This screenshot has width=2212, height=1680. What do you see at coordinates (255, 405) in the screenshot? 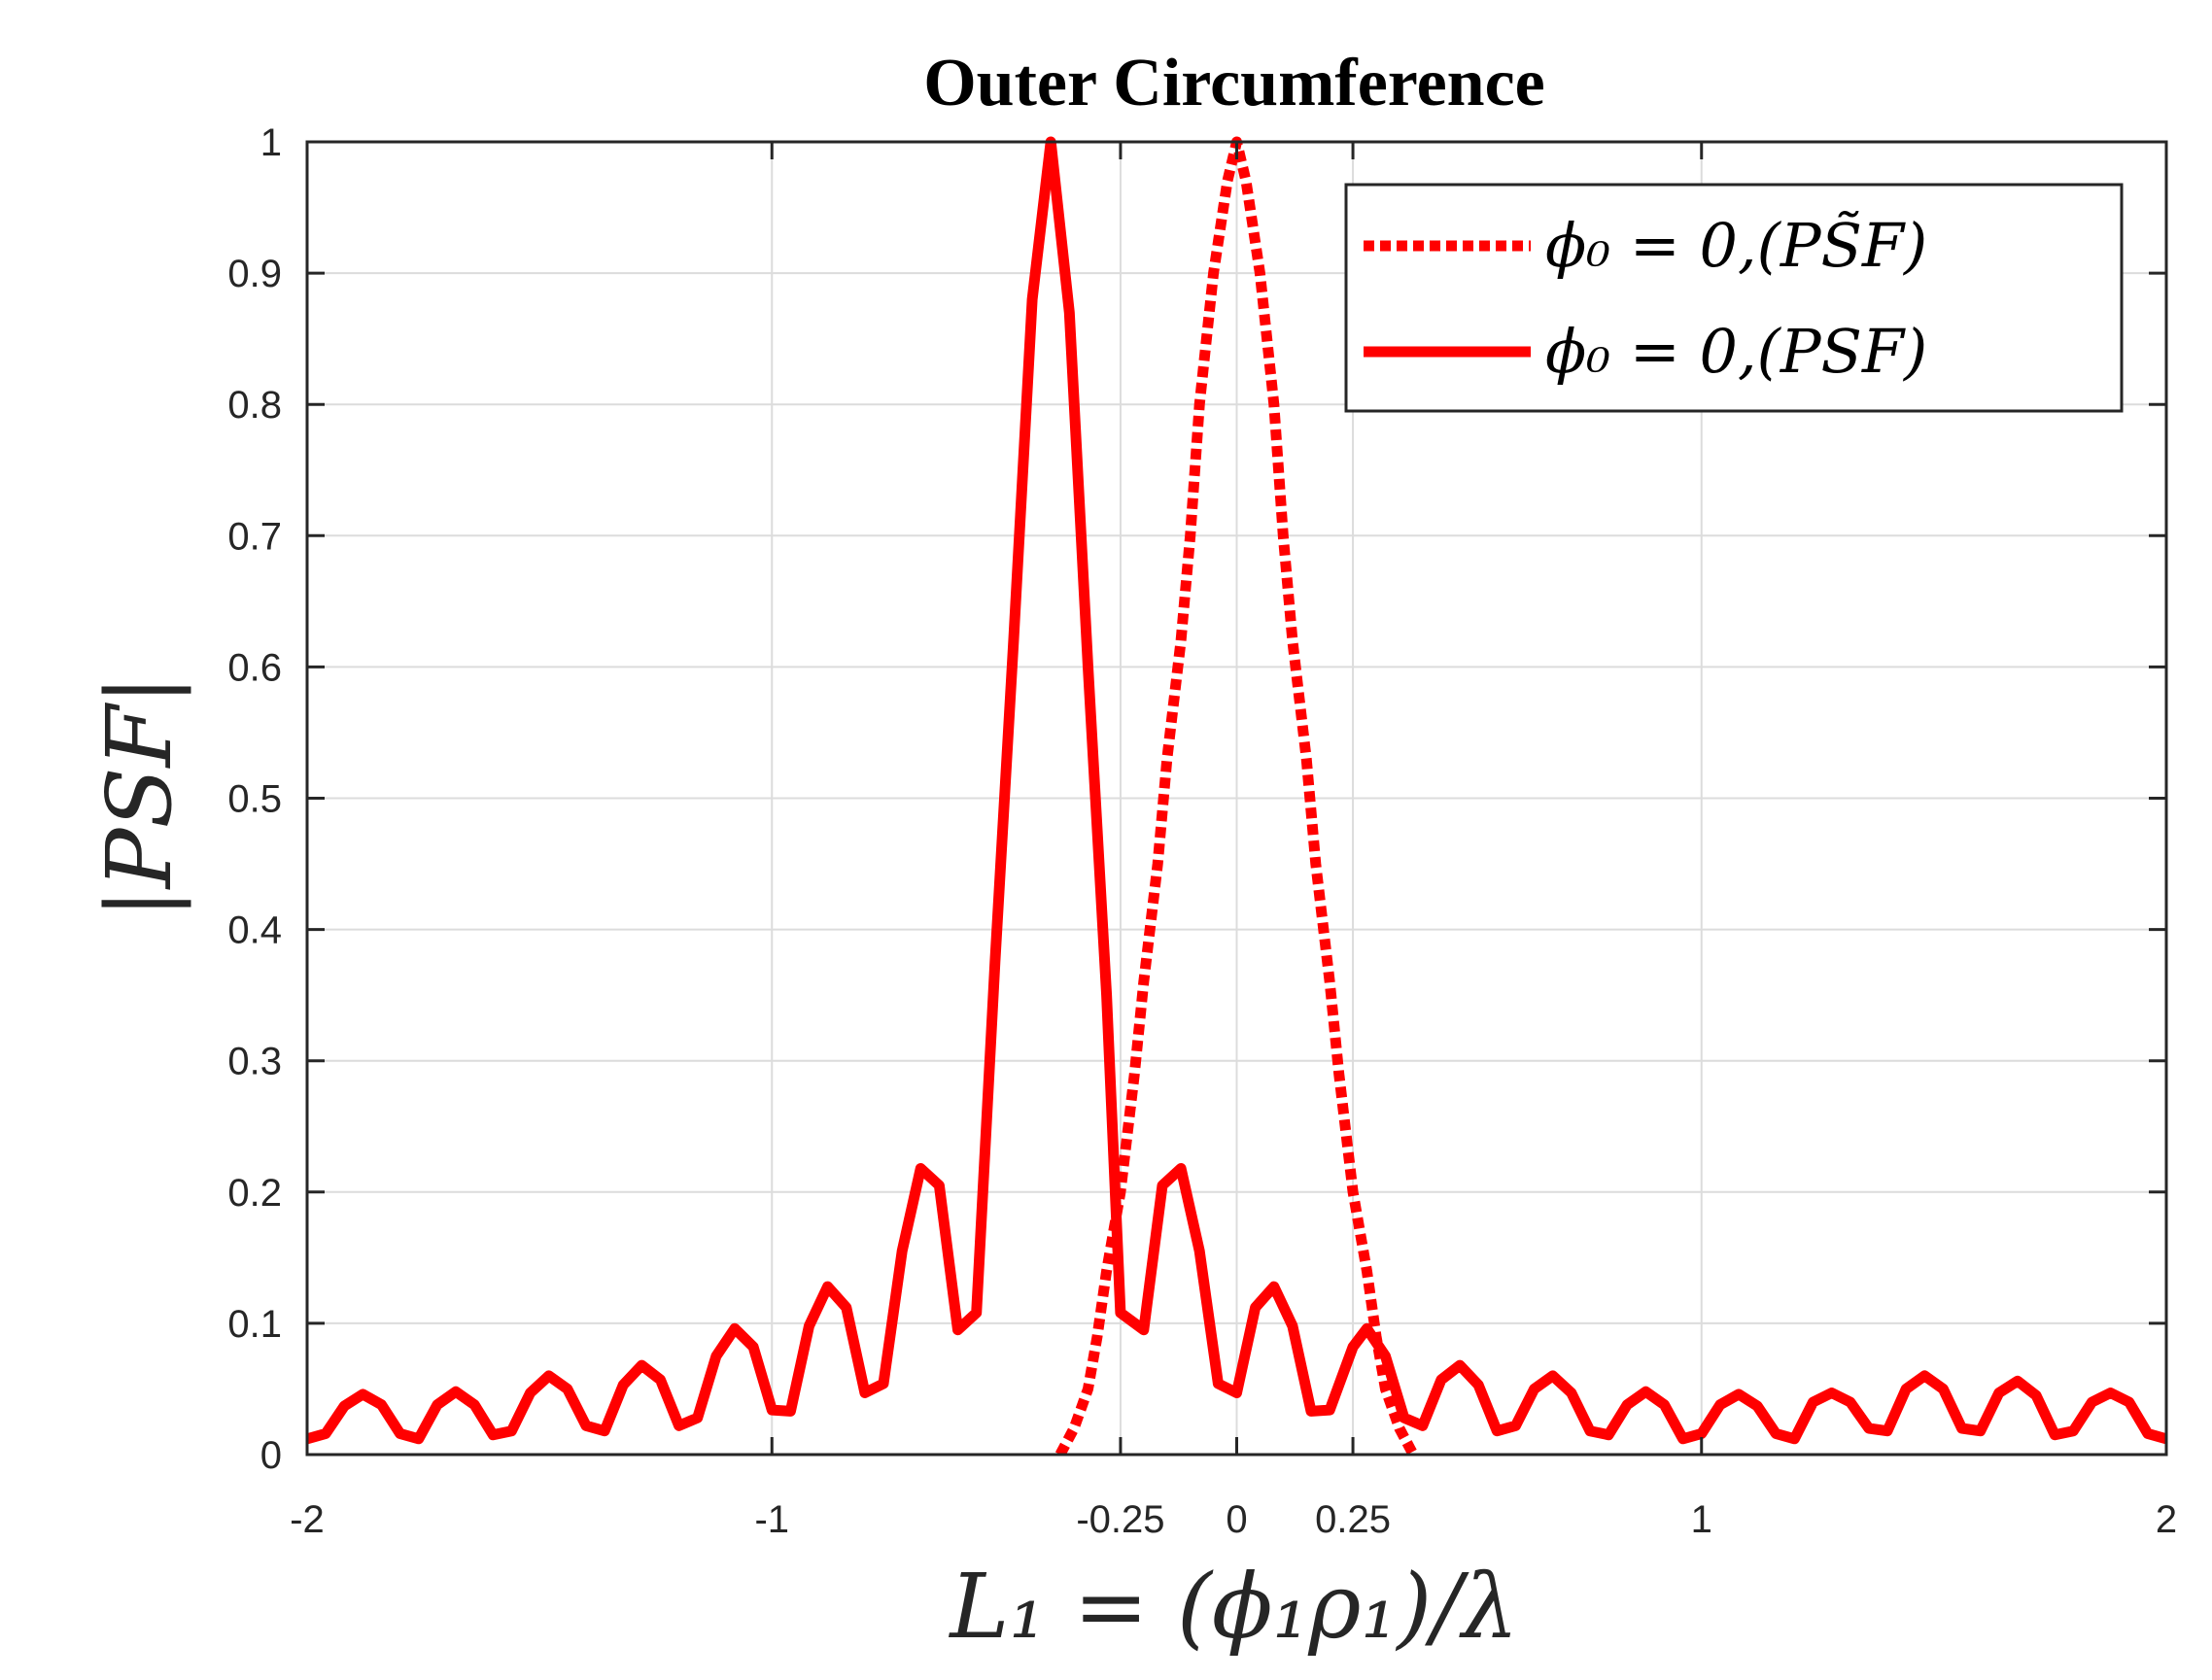
I see `y-tick-label: 0.8` at bounding box center [255, 405].